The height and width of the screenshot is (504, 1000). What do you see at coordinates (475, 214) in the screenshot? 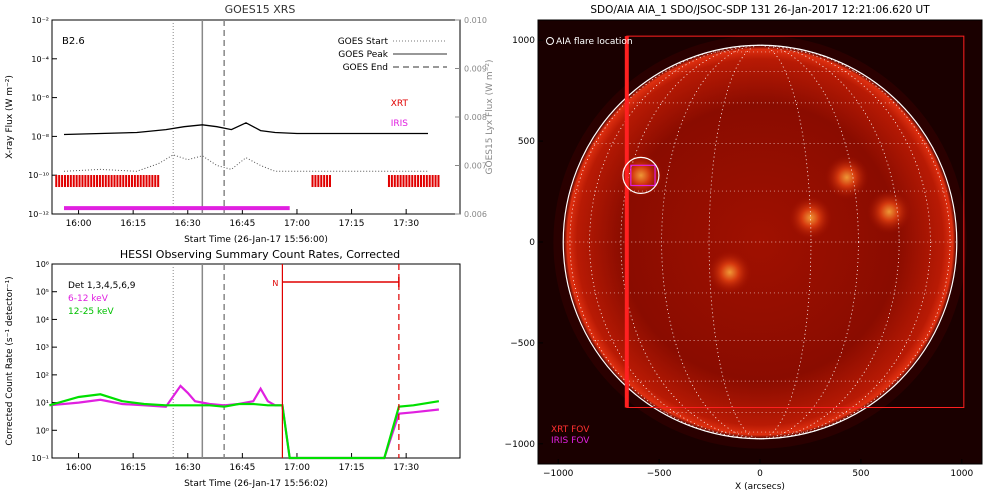
I see `goes-y2tick-label: 0.006` at bounding box center [475, 214].